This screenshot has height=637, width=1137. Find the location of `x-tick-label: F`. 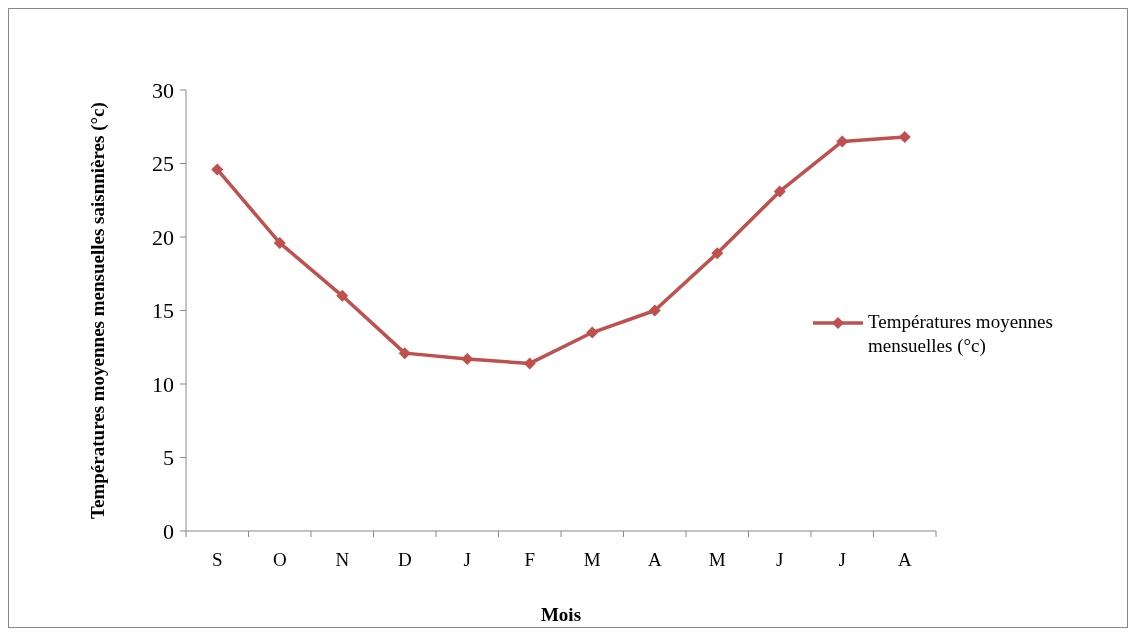

x-tick-label: F is located at coordinates (530, 559).